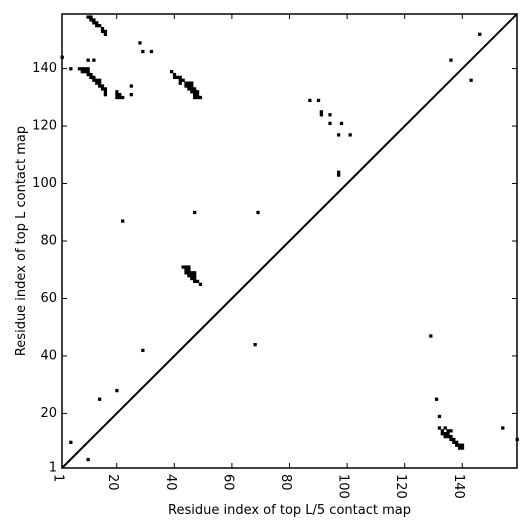 The image size is (531, 531). I want to click on y-tick-label: 80, so click(48, 241).